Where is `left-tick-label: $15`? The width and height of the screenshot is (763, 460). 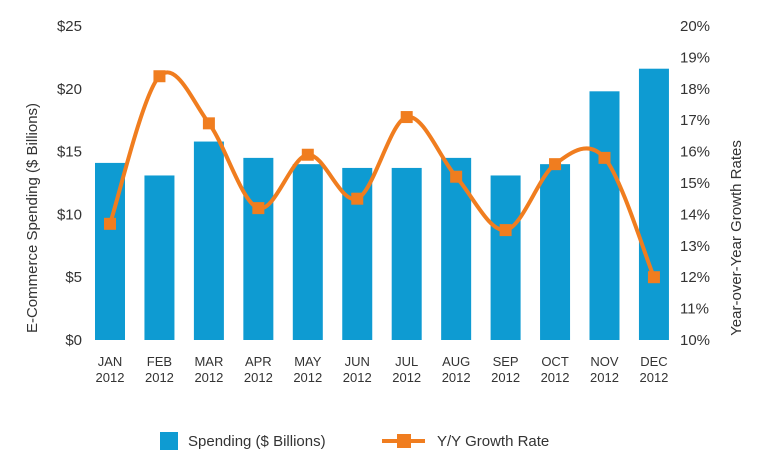
left-tick-label: $15 is located at coordinates (69, 152).